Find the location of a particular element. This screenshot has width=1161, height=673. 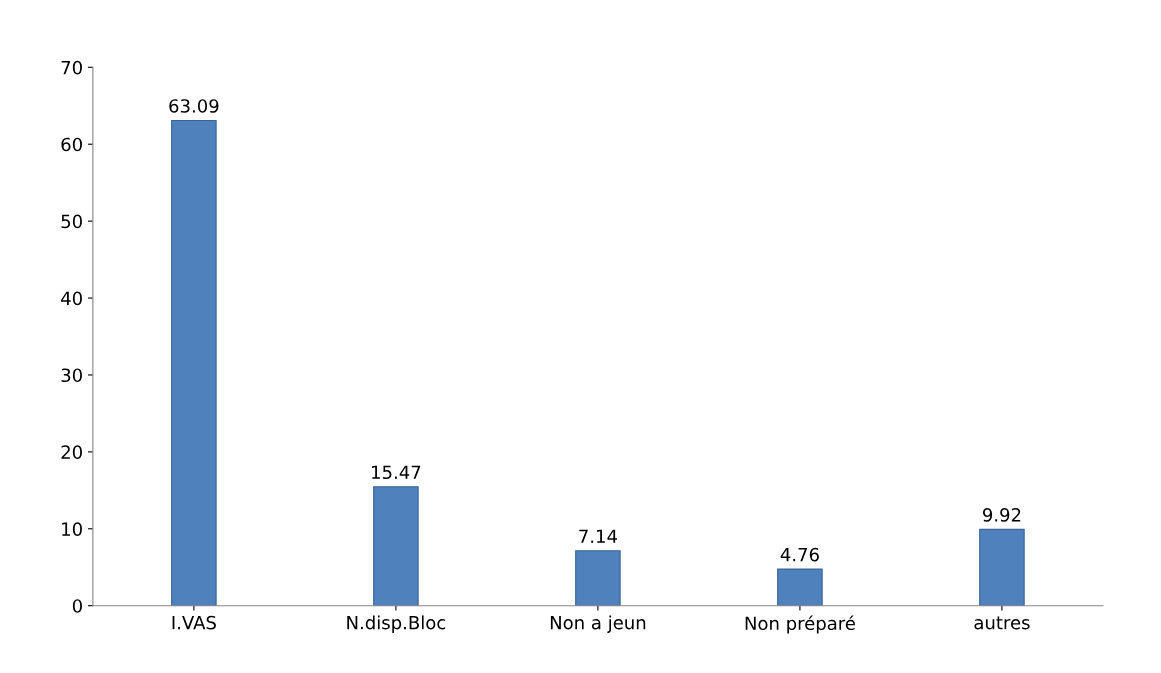

data-label: 63.09 is located at coordinates (194, 106).